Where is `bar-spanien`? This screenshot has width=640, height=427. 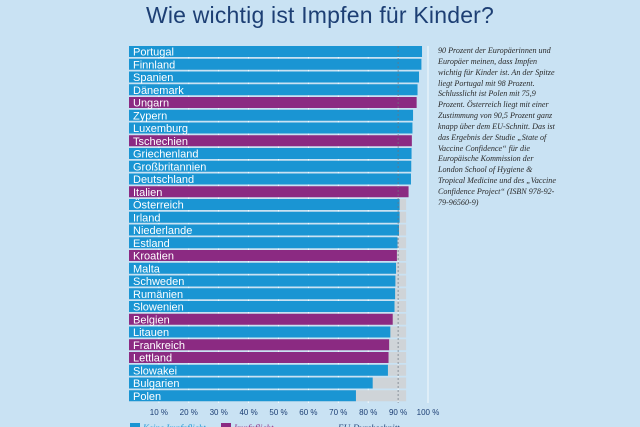 bar-spanien is located at coordinates (274, 77).